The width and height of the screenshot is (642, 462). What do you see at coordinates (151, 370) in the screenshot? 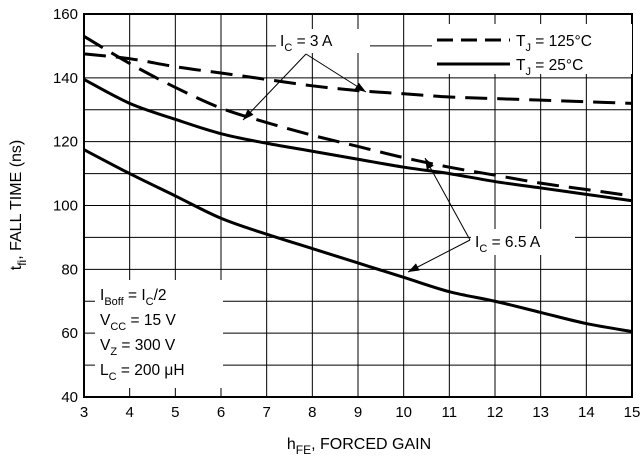
I see `condition-4-part-3: = 200 μH` at bounding box center [151, 370].